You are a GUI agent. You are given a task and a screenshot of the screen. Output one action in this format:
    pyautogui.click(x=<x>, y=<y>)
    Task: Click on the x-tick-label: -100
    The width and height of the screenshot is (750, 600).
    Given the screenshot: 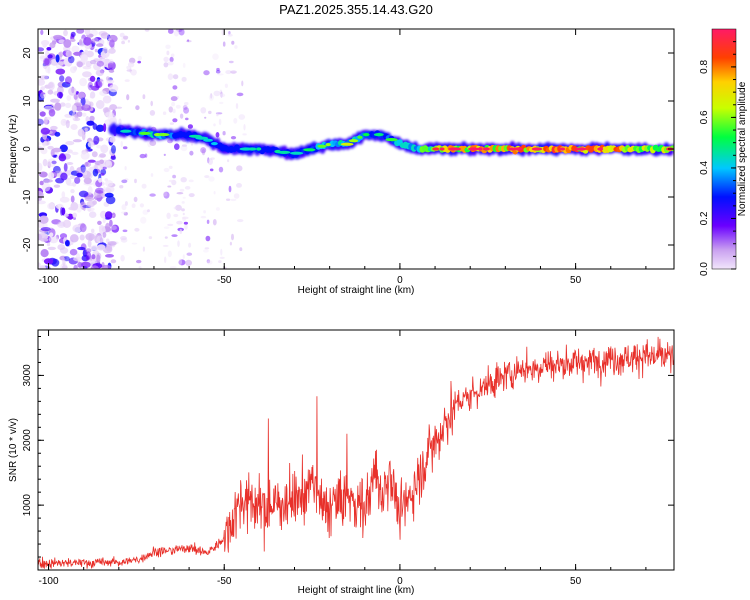 What is the action you would take?
    pyautogui.click(x=49, y=280)
    